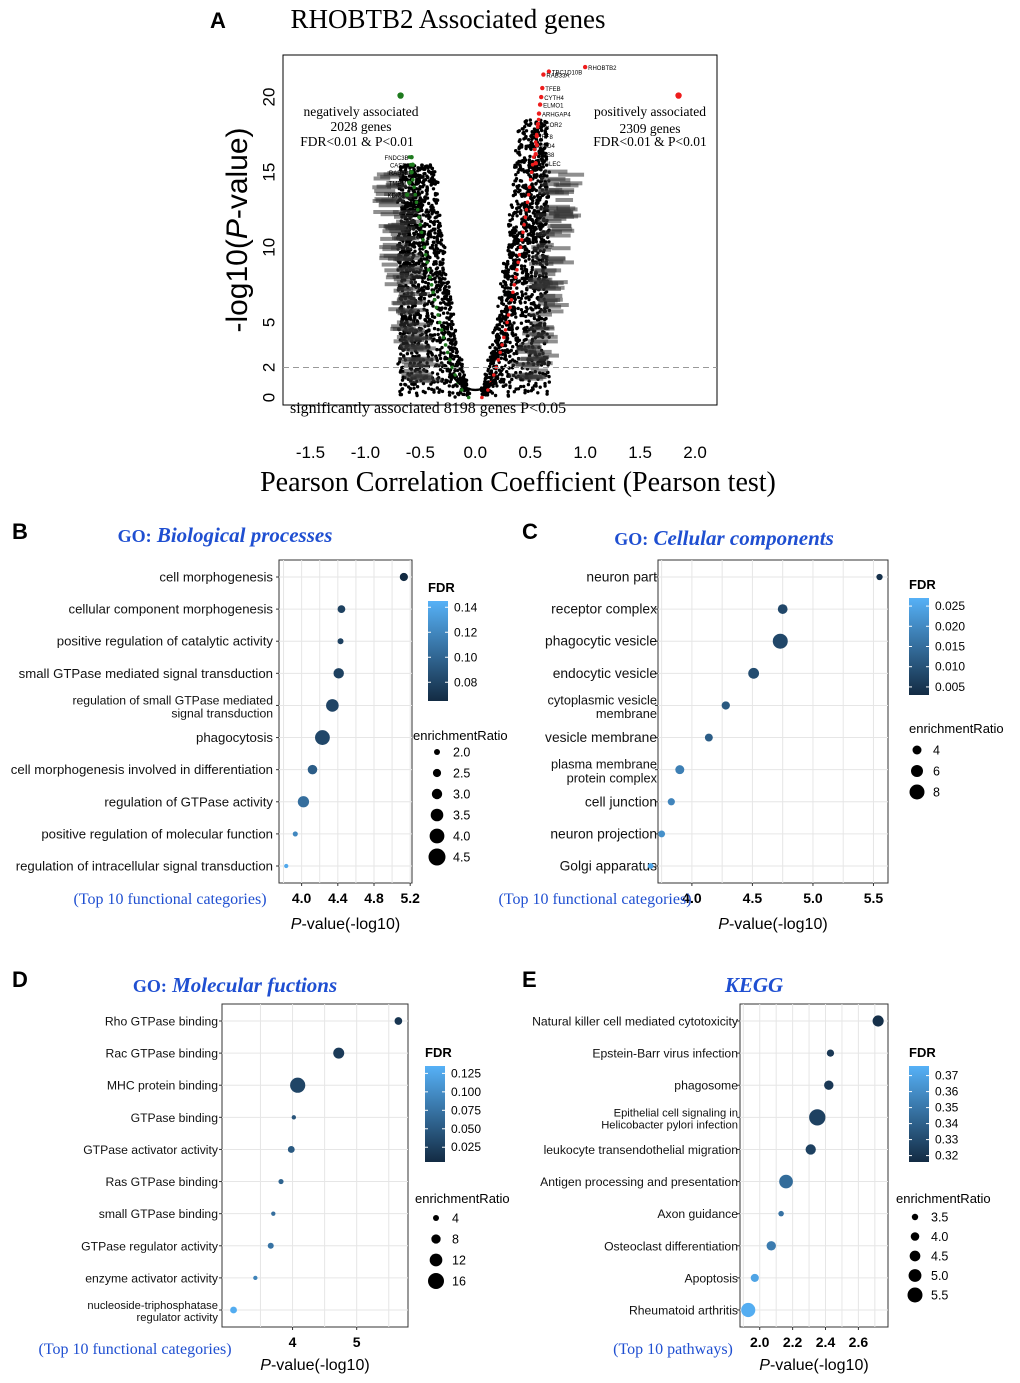  I want to click on fdr-tick-label: 0.015, so click(950, 647).